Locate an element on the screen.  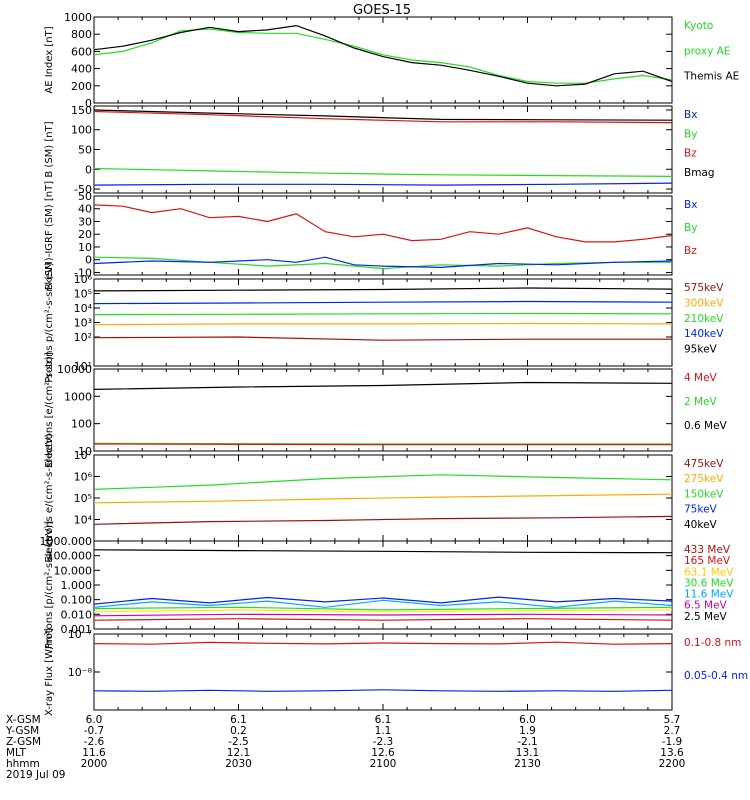
y-tick-label: 10⁻⁷ is located at coordinates (80, 634).